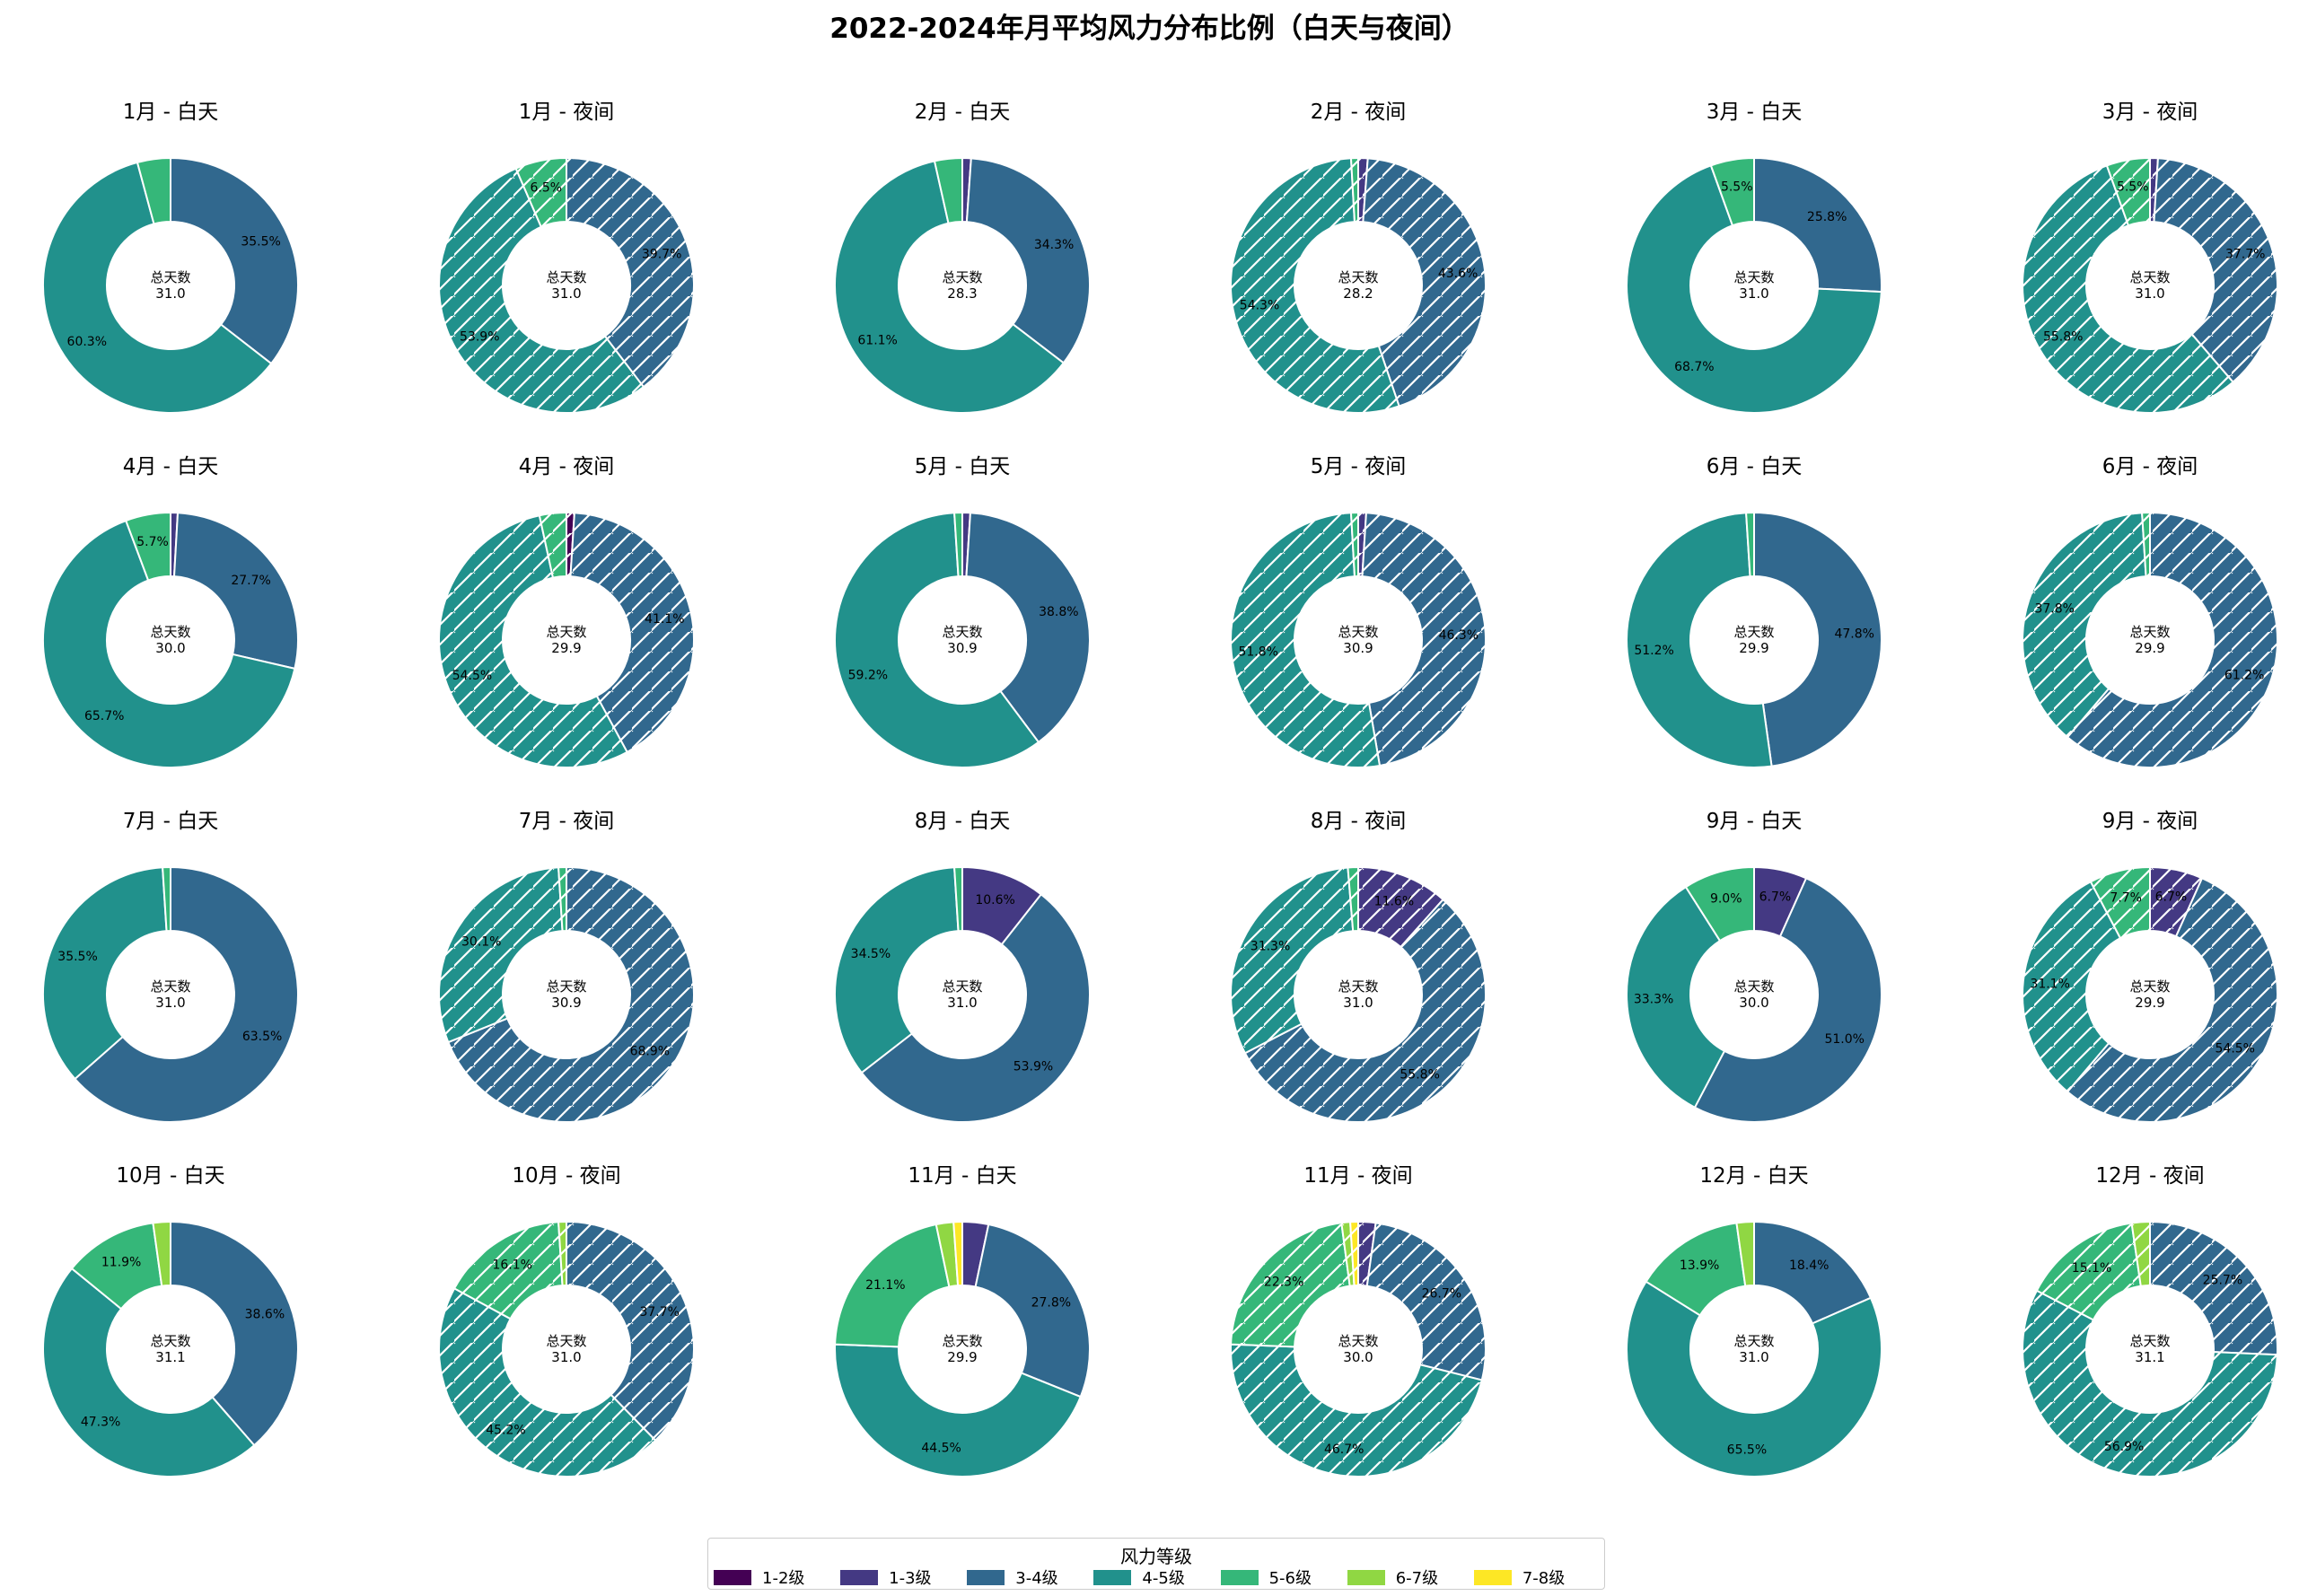  Describe the element at coordinates (885, 1285) in the screenshot. I see `slice-label: 21.1%` at that location.